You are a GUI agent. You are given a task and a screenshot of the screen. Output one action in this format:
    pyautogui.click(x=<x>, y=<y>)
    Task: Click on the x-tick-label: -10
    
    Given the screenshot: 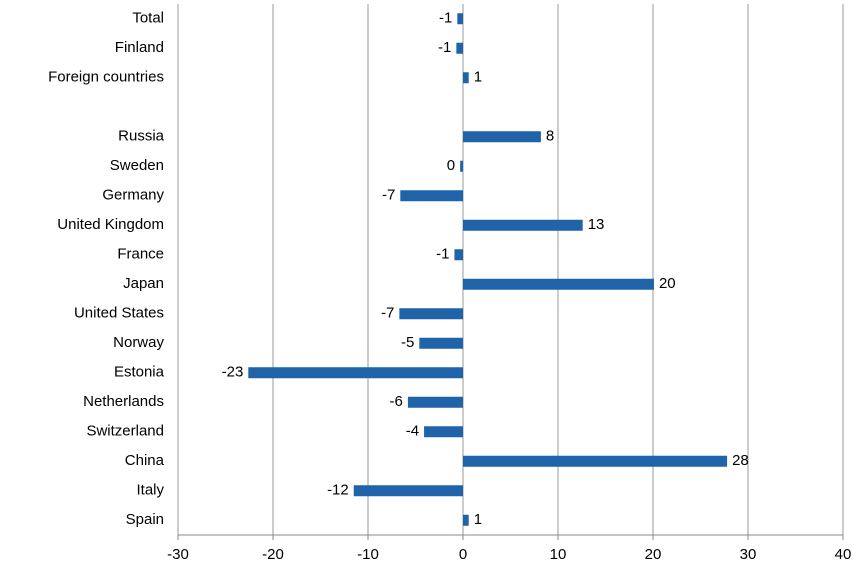 What is the action you would take?
    pyautogui.click(x=368, y=554)
    